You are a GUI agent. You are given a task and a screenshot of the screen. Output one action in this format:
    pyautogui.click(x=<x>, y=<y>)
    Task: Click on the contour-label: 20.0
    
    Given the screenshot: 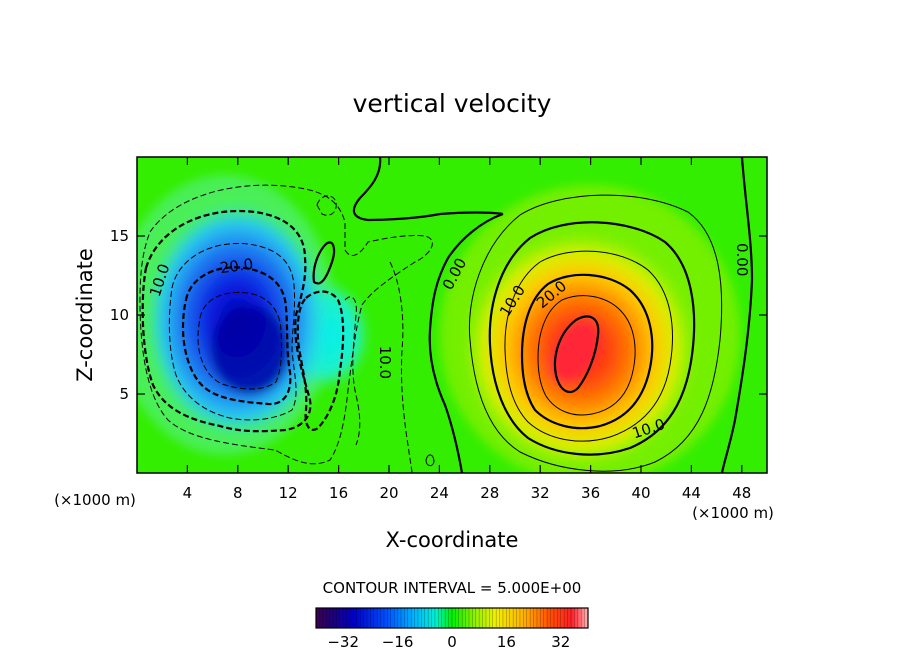 What is the action you would take?
    pyautogui.click(x=237, y=266)
    